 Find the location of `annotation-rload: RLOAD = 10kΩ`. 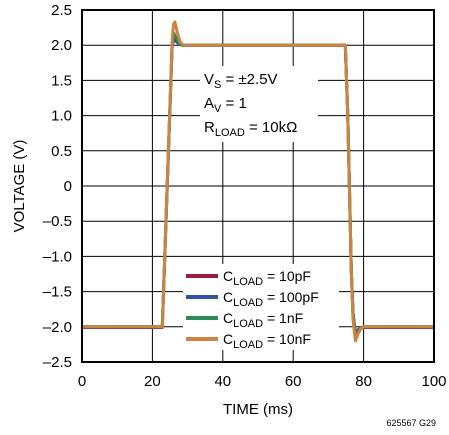

annotation-rload: RLOAD = 10kΩ is located at coordinates (250, 129).